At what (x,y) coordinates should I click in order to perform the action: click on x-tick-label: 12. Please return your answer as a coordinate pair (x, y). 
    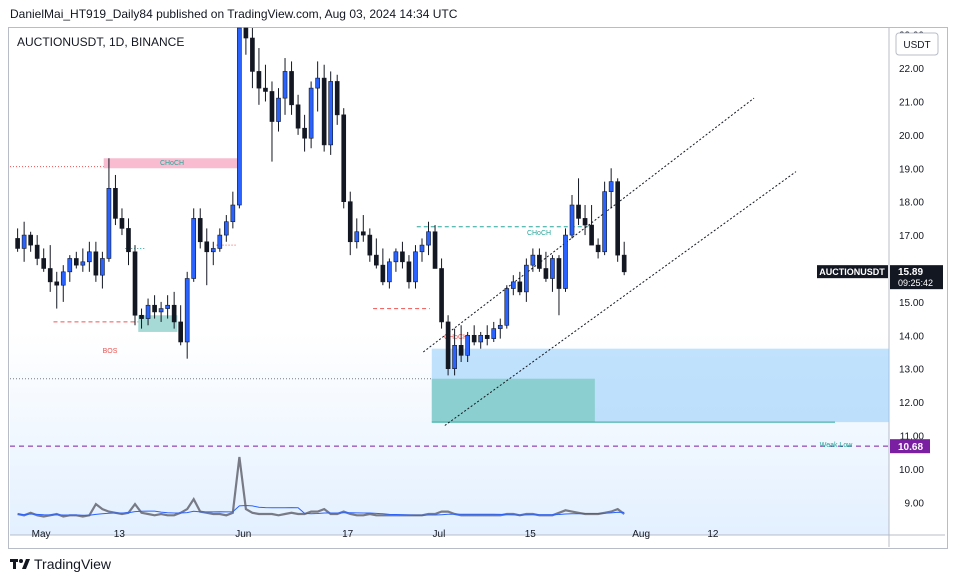
    Looking at the image, I should click on (713, 534).